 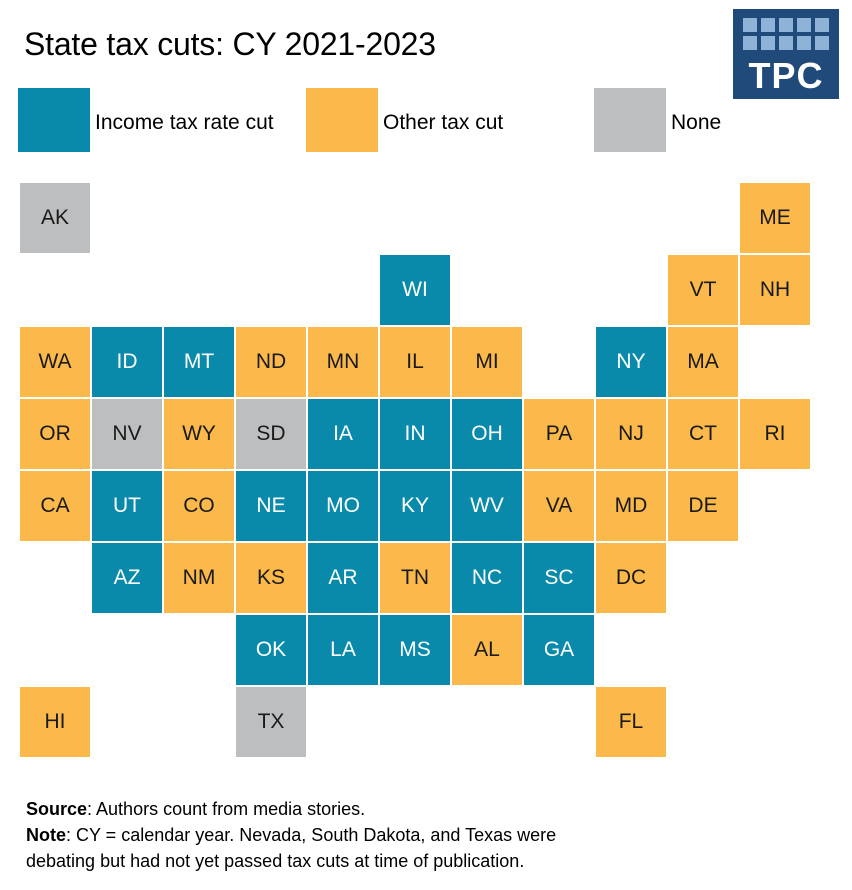 What do you see at coordinates (271, 650) in the screenshot?
I see `state-tile-ok: OK` at bounding box center [271, 650].